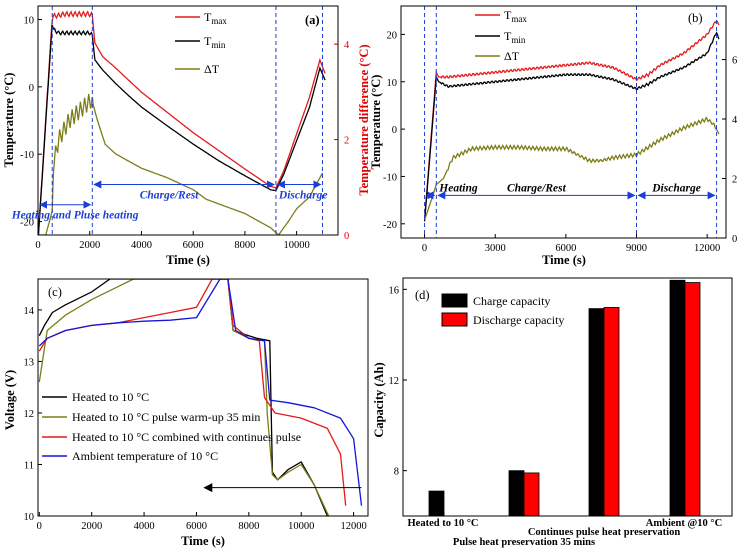 This screenshot has height=556, width=742. I want to click on legend-b-dt: ΔT, so click(512, 56).